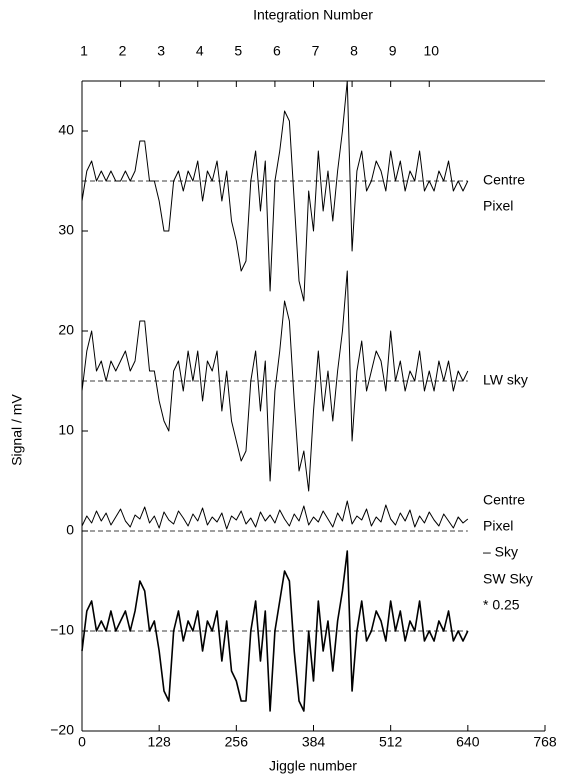  Describe the element at coordinates (391, 742) in the screenshot. I see `x-tick-label: 512` at that location.